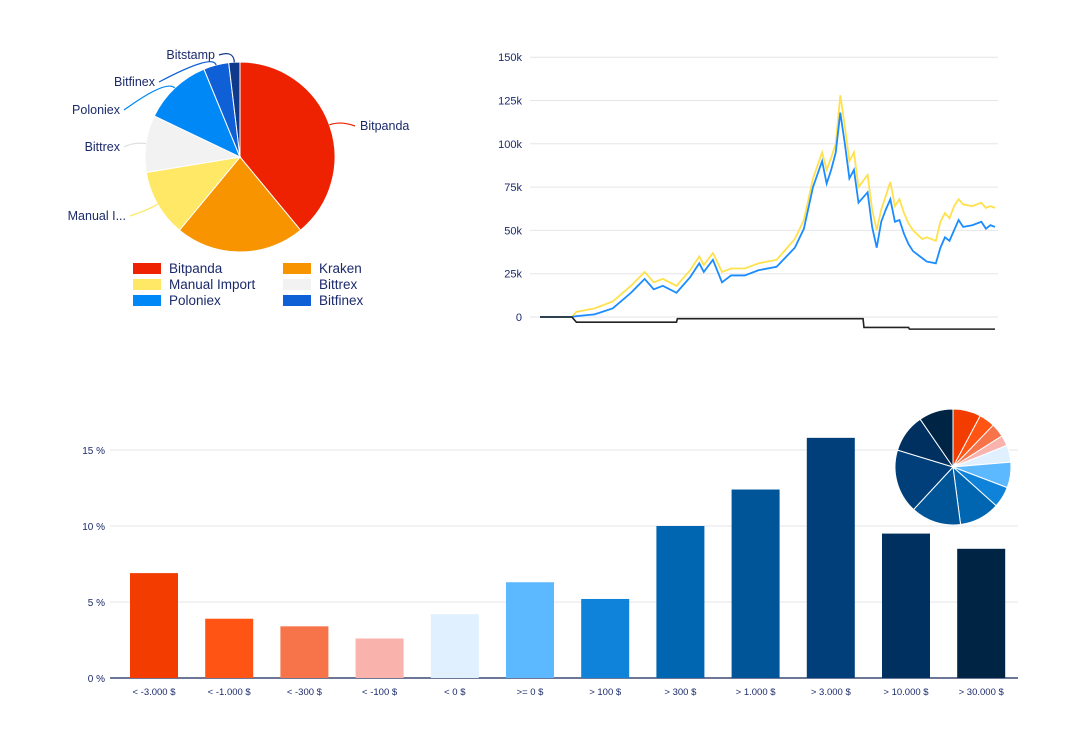 The image size is (1080, 748). What do you see at coordinates (513, 231) in the screenshot?
I see `y-tick-label: 50k` at bounding box center [513, 231].